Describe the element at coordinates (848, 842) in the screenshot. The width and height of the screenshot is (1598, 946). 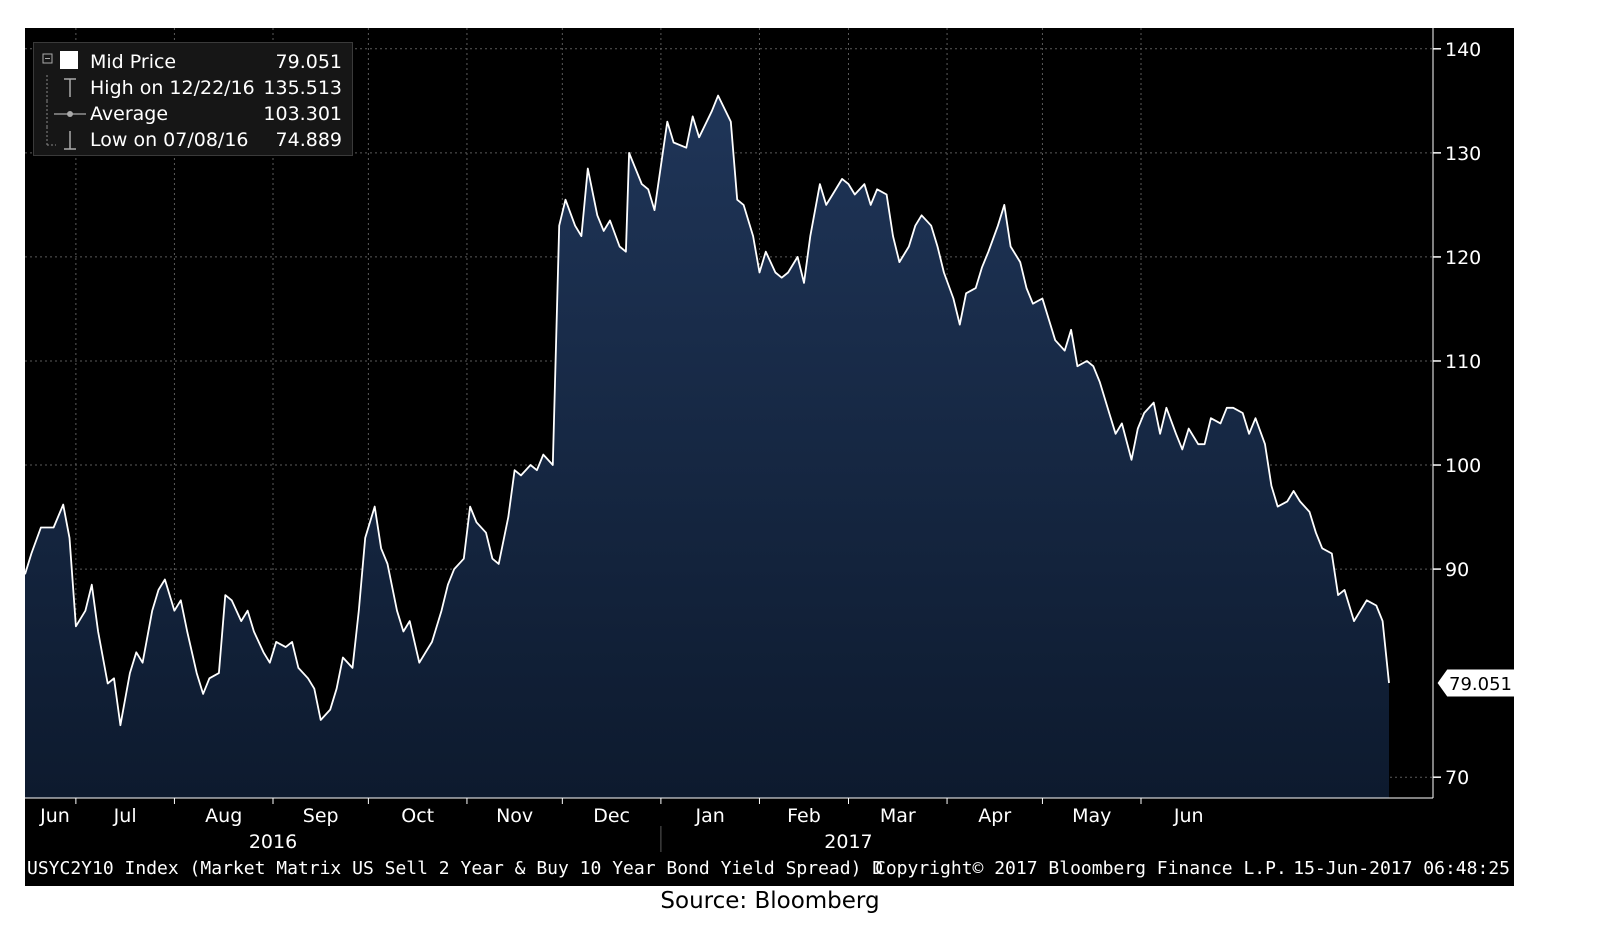
I see `x-year-label: 2017` at that location.